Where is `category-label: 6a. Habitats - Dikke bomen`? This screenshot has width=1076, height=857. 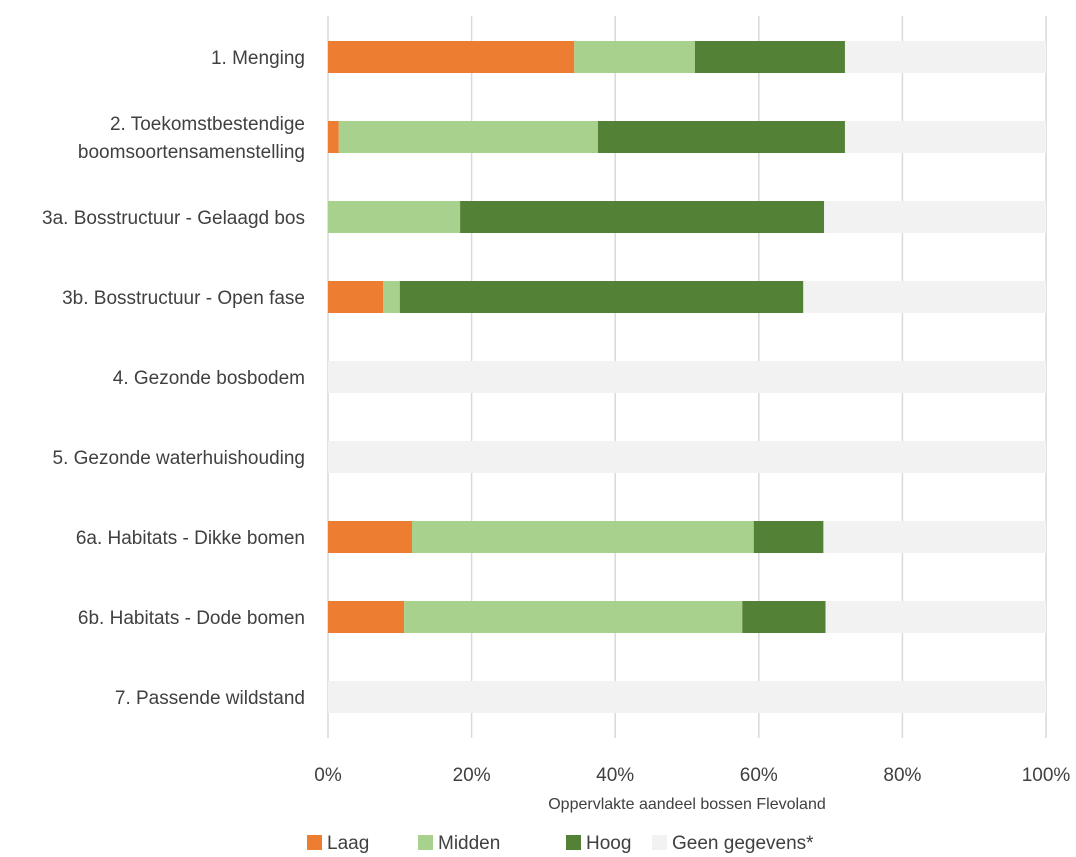
category-label: 6a. Habitats - Dikke bomen is located at coordinates (190, 538).